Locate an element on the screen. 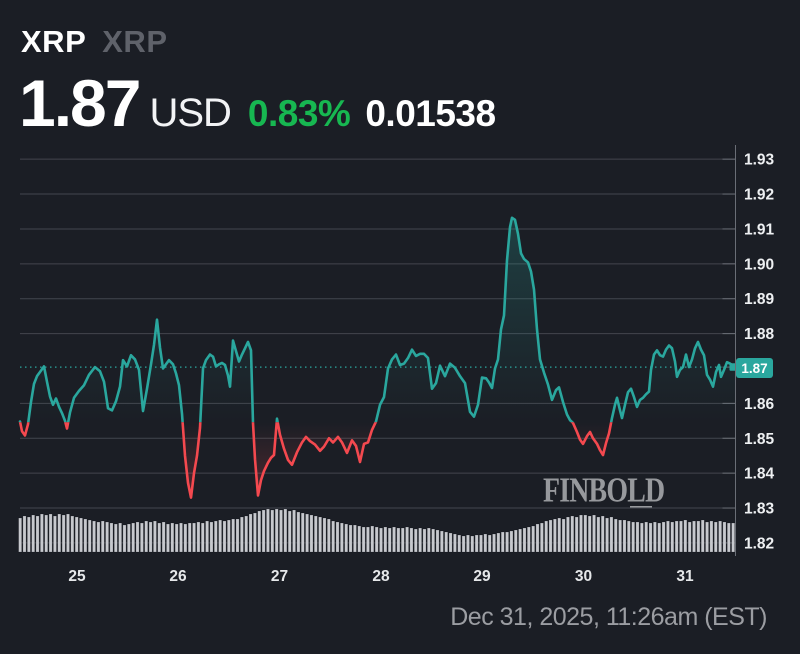 This screenshot has width=800, height=654. x-axis-label: 30 is located at coordinates (583, 576).